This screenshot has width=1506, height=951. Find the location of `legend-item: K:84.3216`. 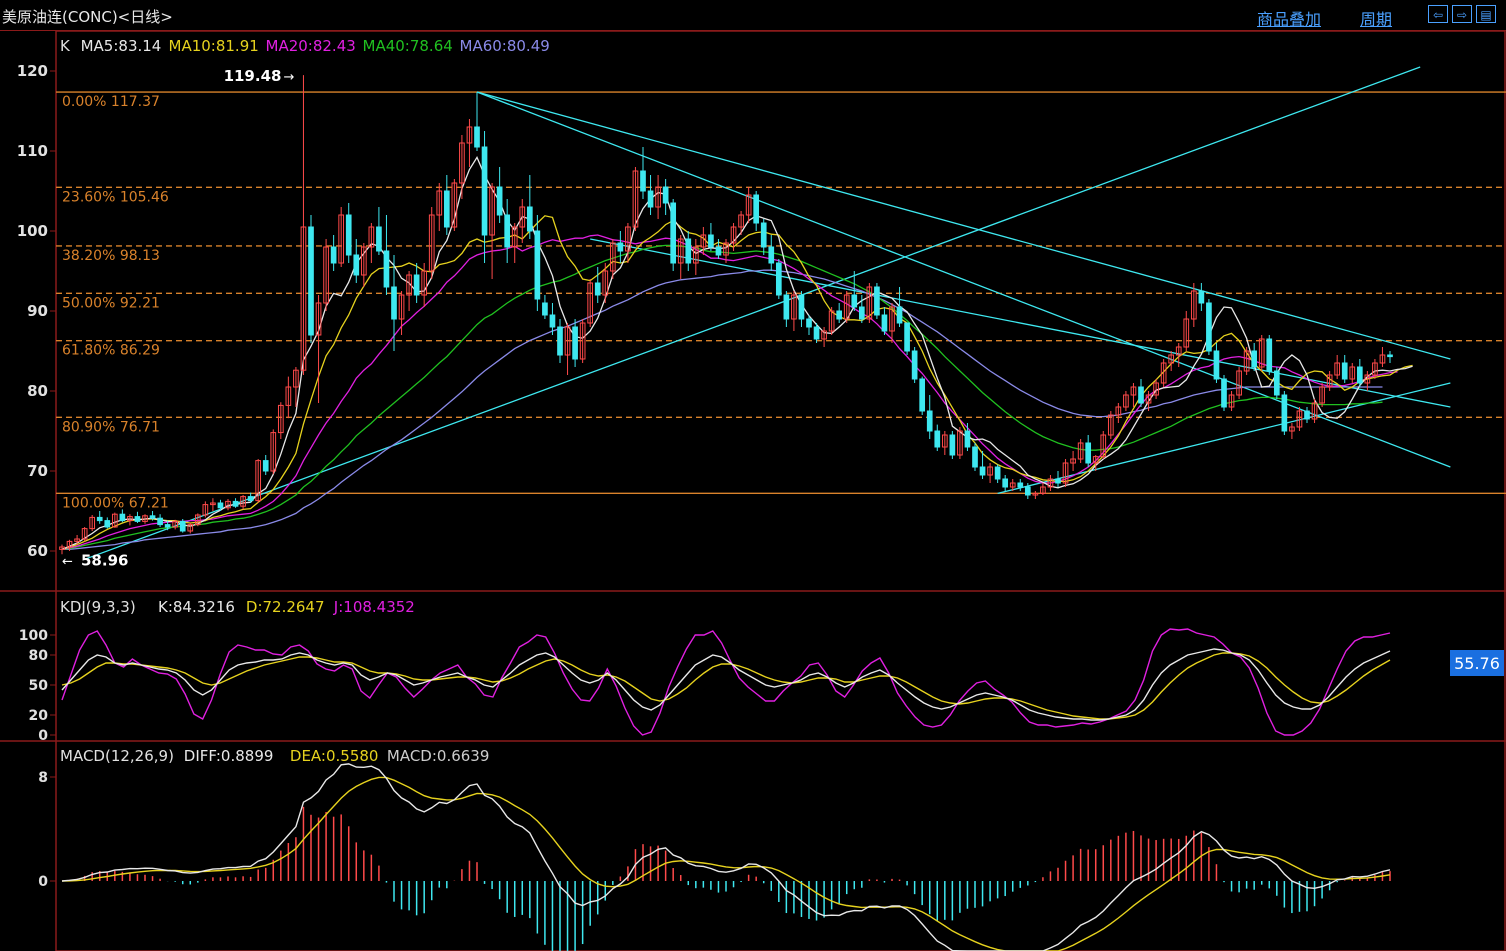

legend-item: K:84.3216 is located at coordinates (196, 607).